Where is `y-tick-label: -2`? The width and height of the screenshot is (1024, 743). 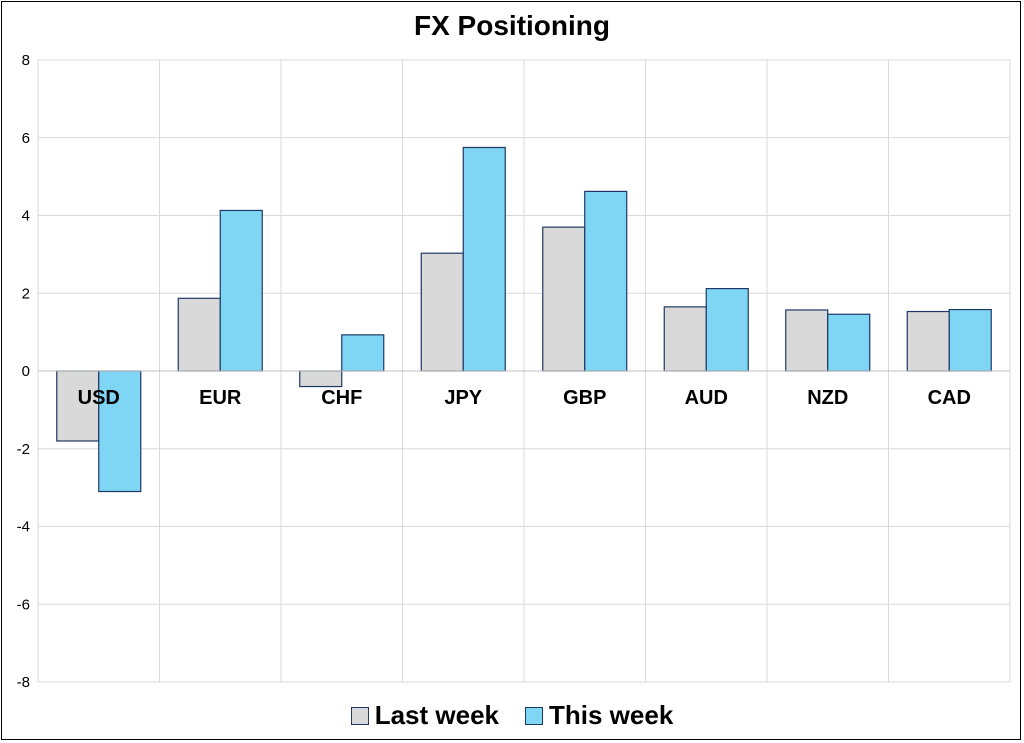
y-tick-label: -2 is located at coordinates (23, 449).